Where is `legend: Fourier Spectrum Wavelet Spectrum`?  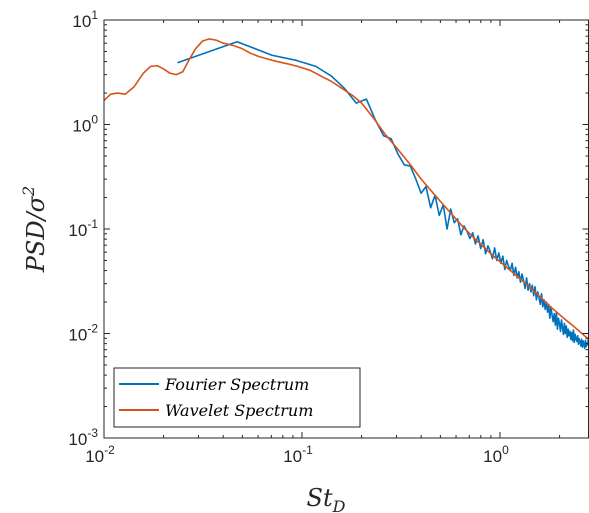 legend: Fourier Spectrum Wavelet Spectrum is located at coordinates (237, 397).